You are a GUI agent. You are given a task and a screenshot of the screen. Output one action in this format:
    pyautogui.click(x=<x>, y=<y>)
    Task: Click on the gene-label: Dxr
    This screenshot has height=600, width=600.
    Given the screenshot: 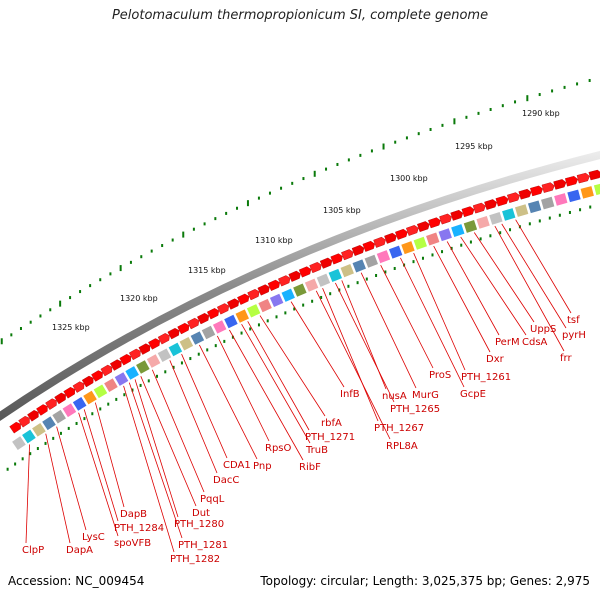 What is the action you would take?
    pyautogui.click(x=495, y=359)
    